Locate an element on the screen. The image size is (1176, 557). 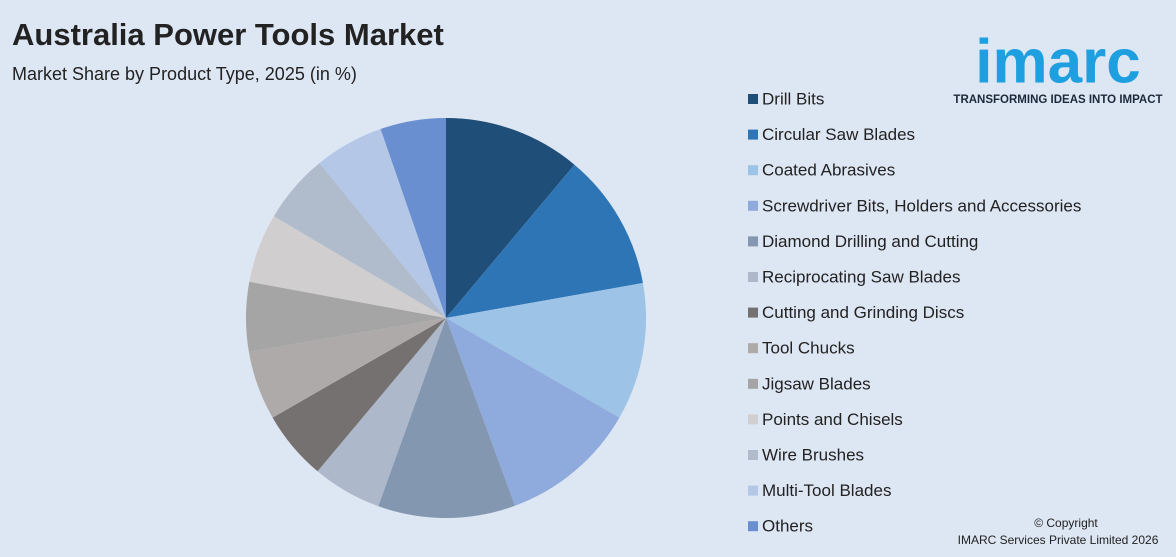
legend-label: Others is located at coordinates (787, 526).